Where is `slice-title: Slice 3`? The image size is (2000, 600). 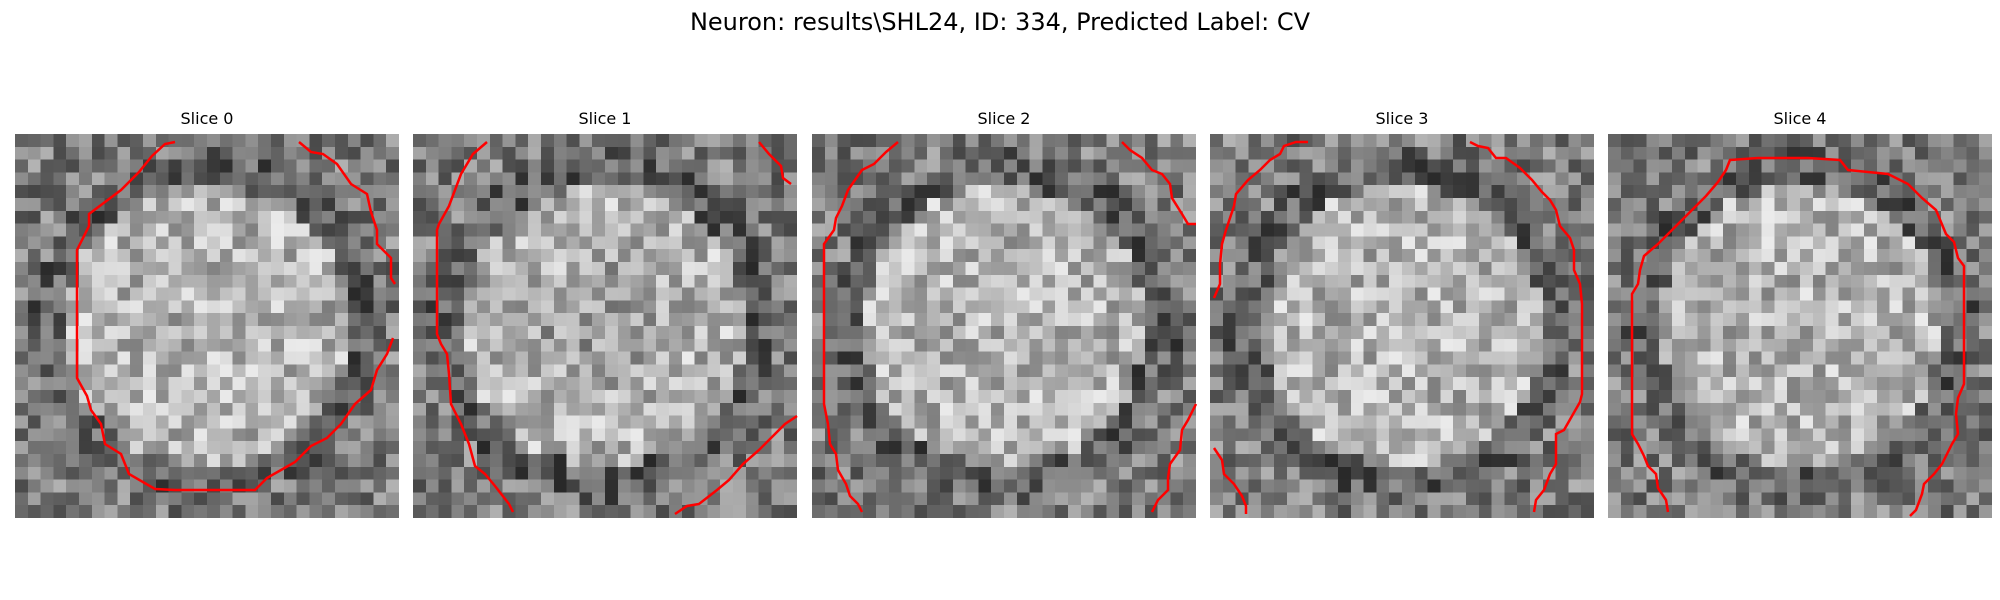 slice-title: Slice 3 is located at coordinates (1402, 118).